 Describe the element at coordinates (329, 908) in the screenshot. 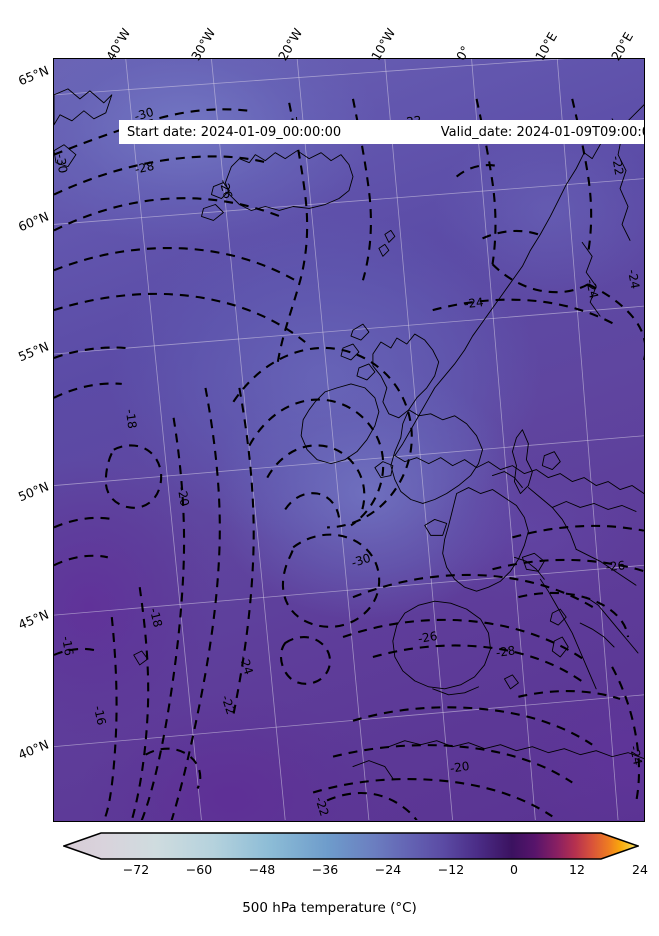

I see `colorbar-title: 500 hPa temperature (°C)` at that location.